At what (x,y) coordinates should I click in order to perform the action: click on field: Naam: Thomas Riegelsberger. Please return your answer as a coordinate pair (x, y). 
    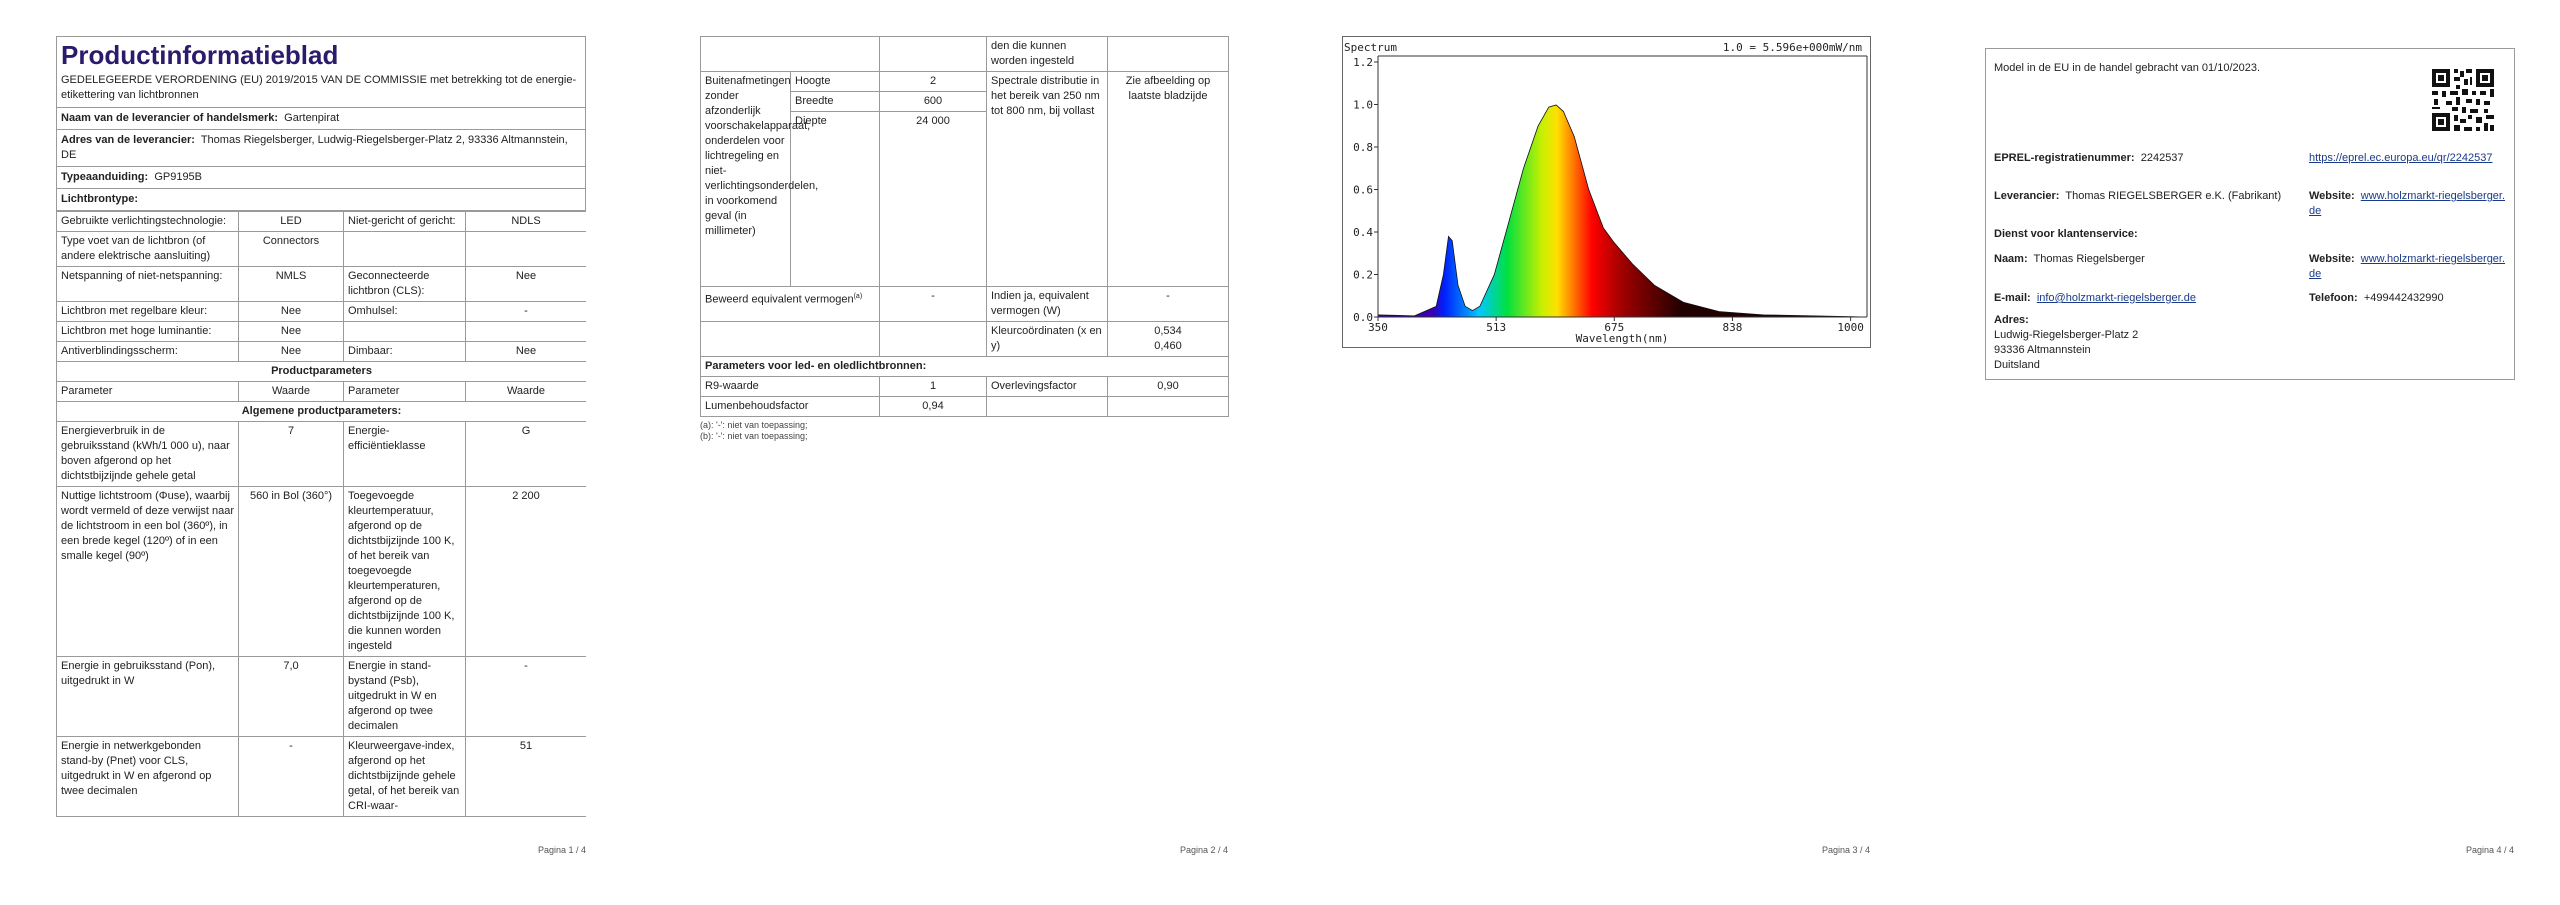
    Looking at the image, I should click on (2069, 259).